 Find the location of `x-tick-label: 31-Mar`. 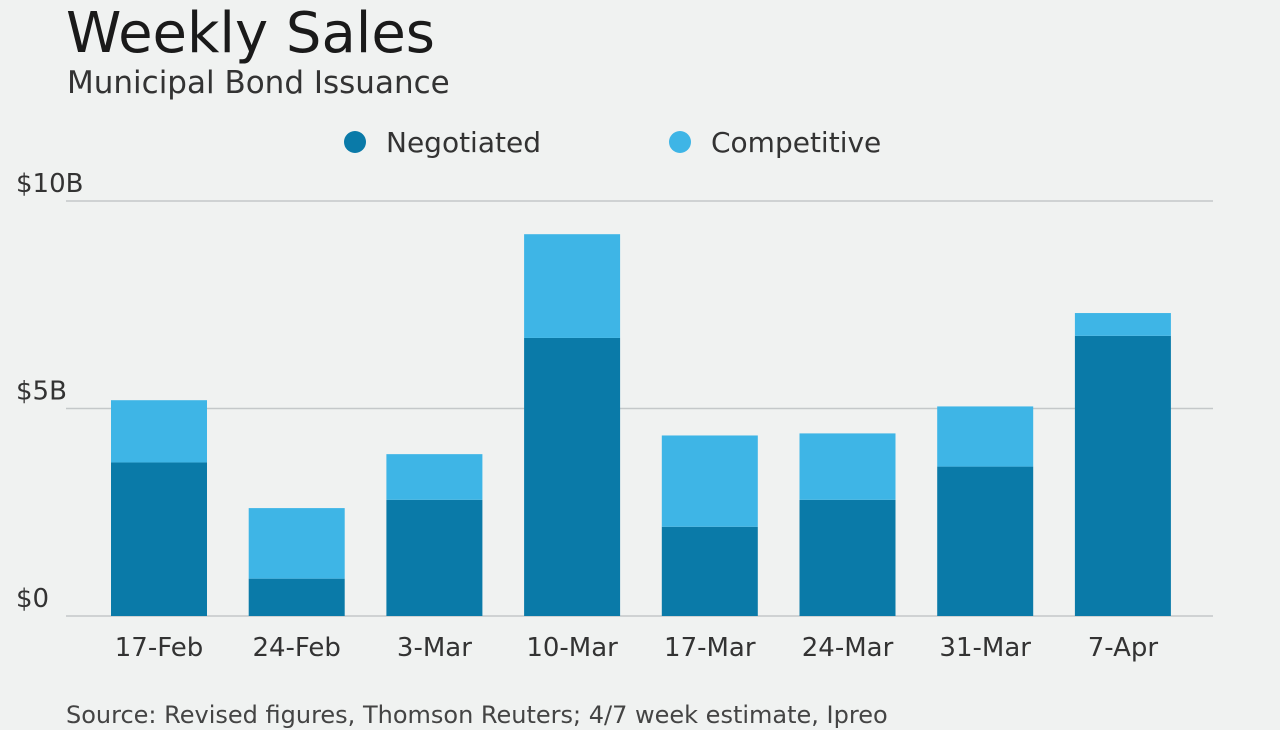

x-tick-label: 31-Mar is located at coordinates (985, 648).